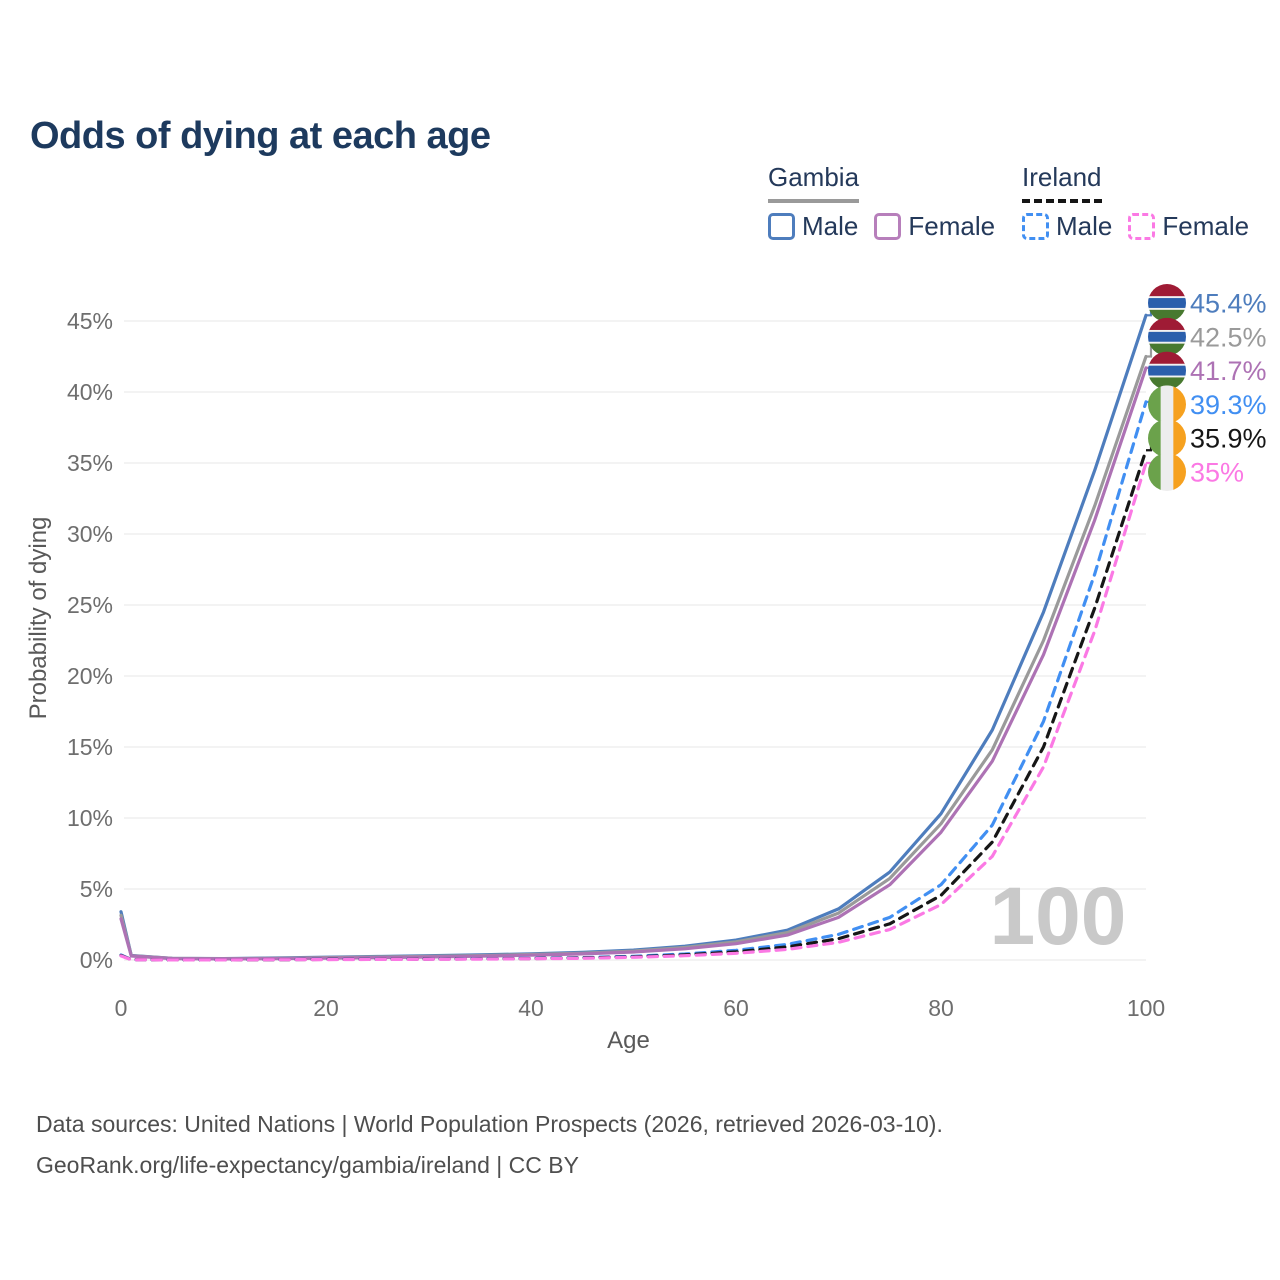  Describe the element at coordinates (1062, 182) in the screenshot. I see `legend-country-ireland: Ireland` at that location.